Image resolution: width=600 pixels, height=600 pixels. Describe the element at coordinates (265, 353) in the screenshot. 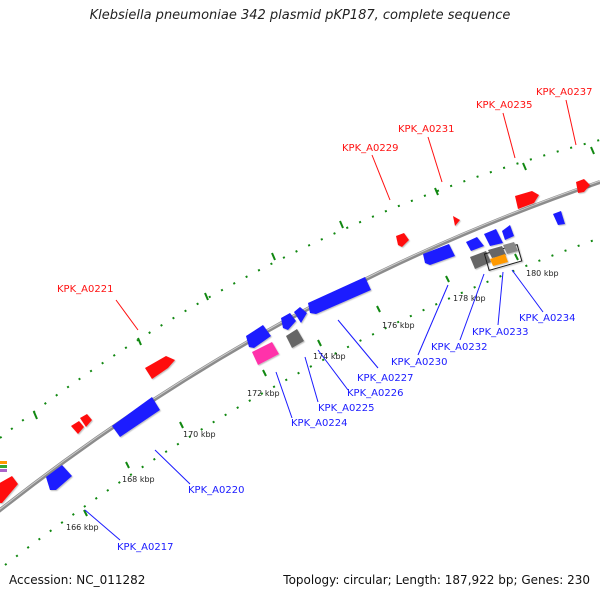

I see `feature-pink` at that location.